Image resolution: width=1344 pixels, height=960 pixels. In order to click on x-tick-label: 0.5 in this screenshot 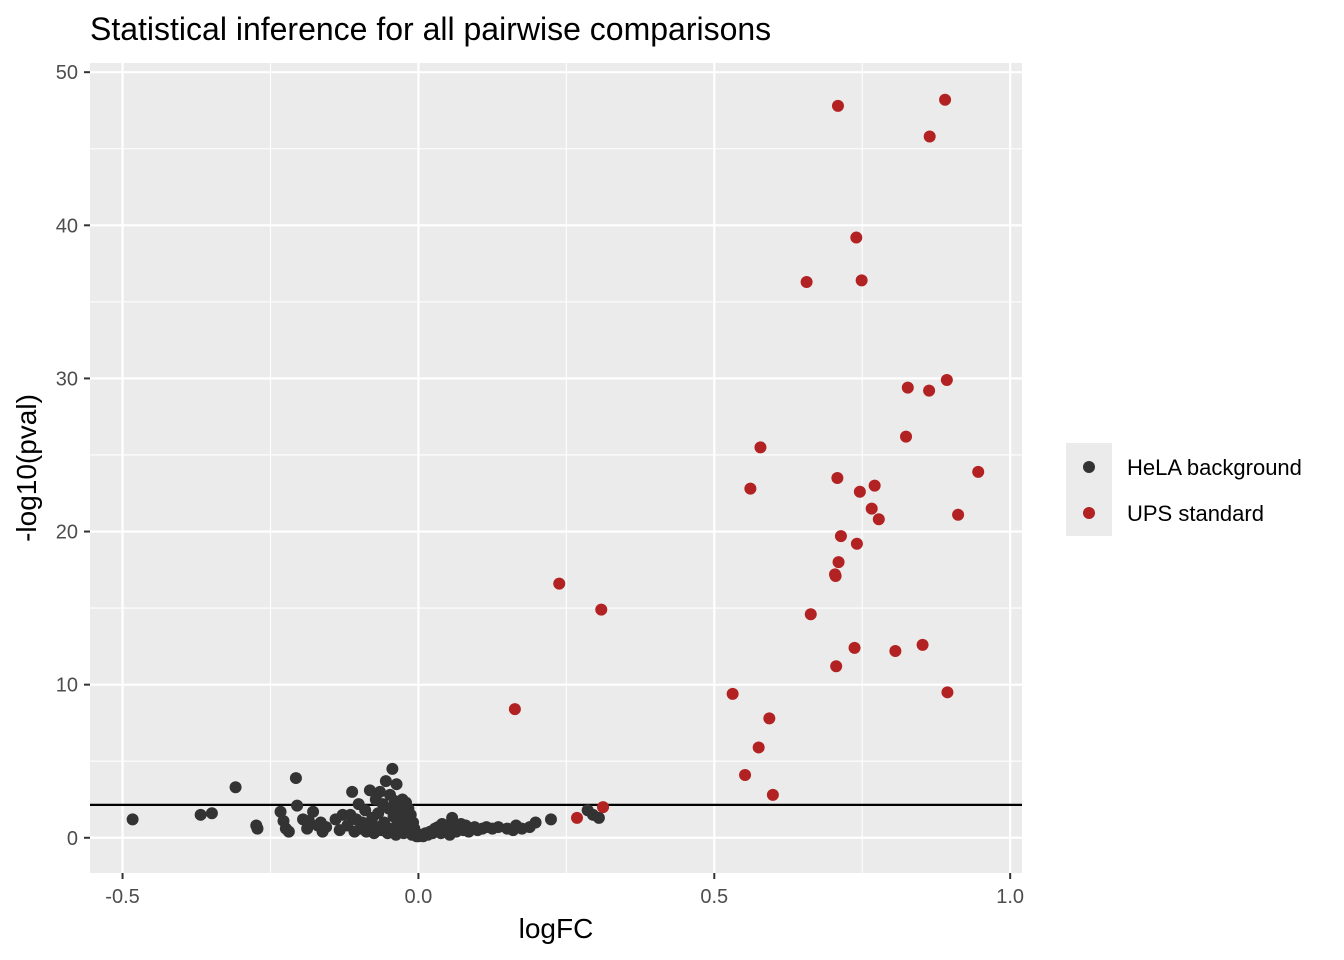, I will do `click(714, 897)`.